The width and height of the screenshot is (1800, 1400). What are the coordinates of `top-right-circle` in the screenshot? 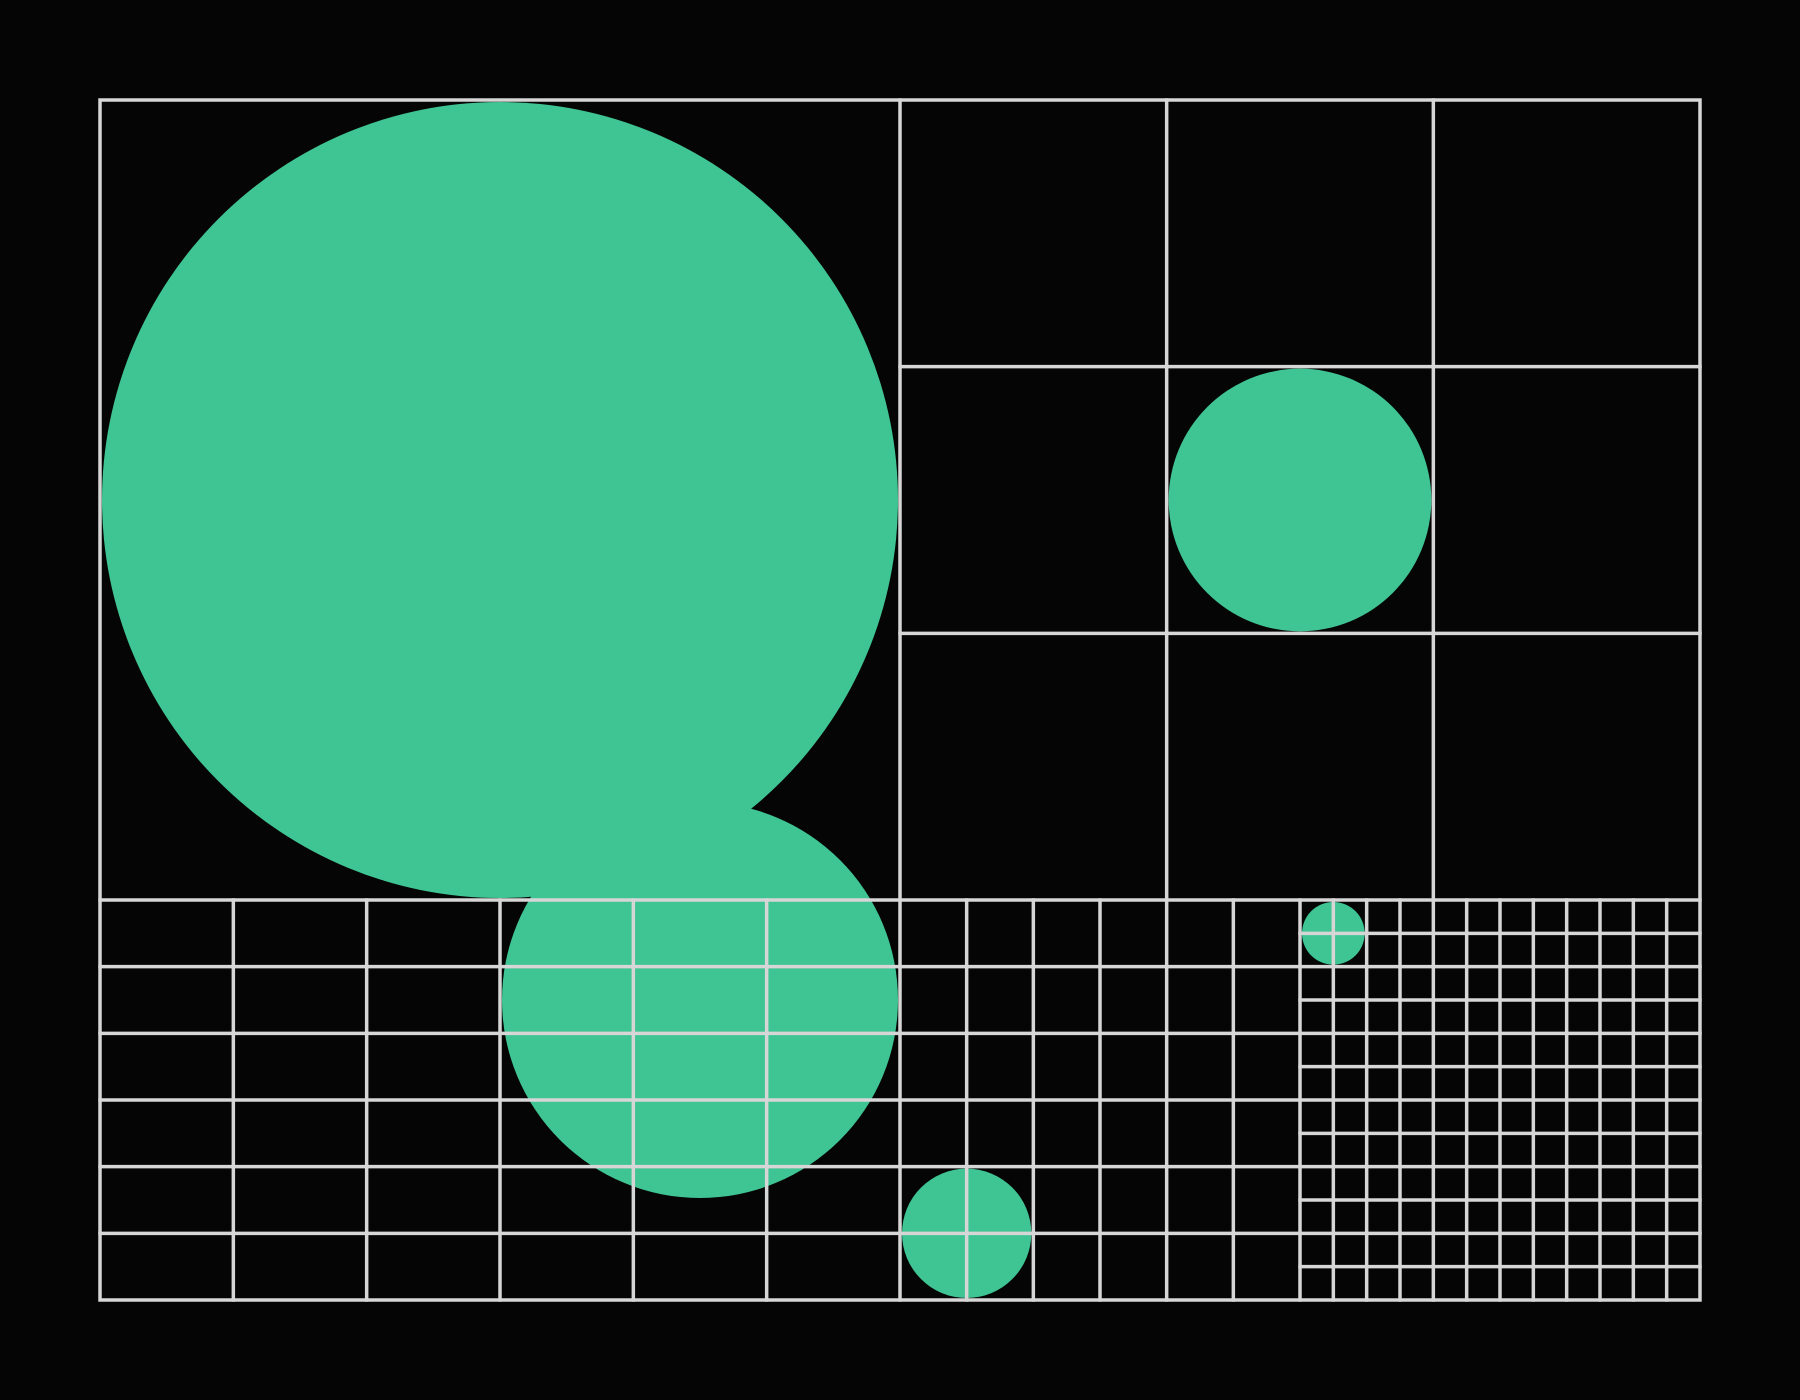 It's located at (1300, 500).